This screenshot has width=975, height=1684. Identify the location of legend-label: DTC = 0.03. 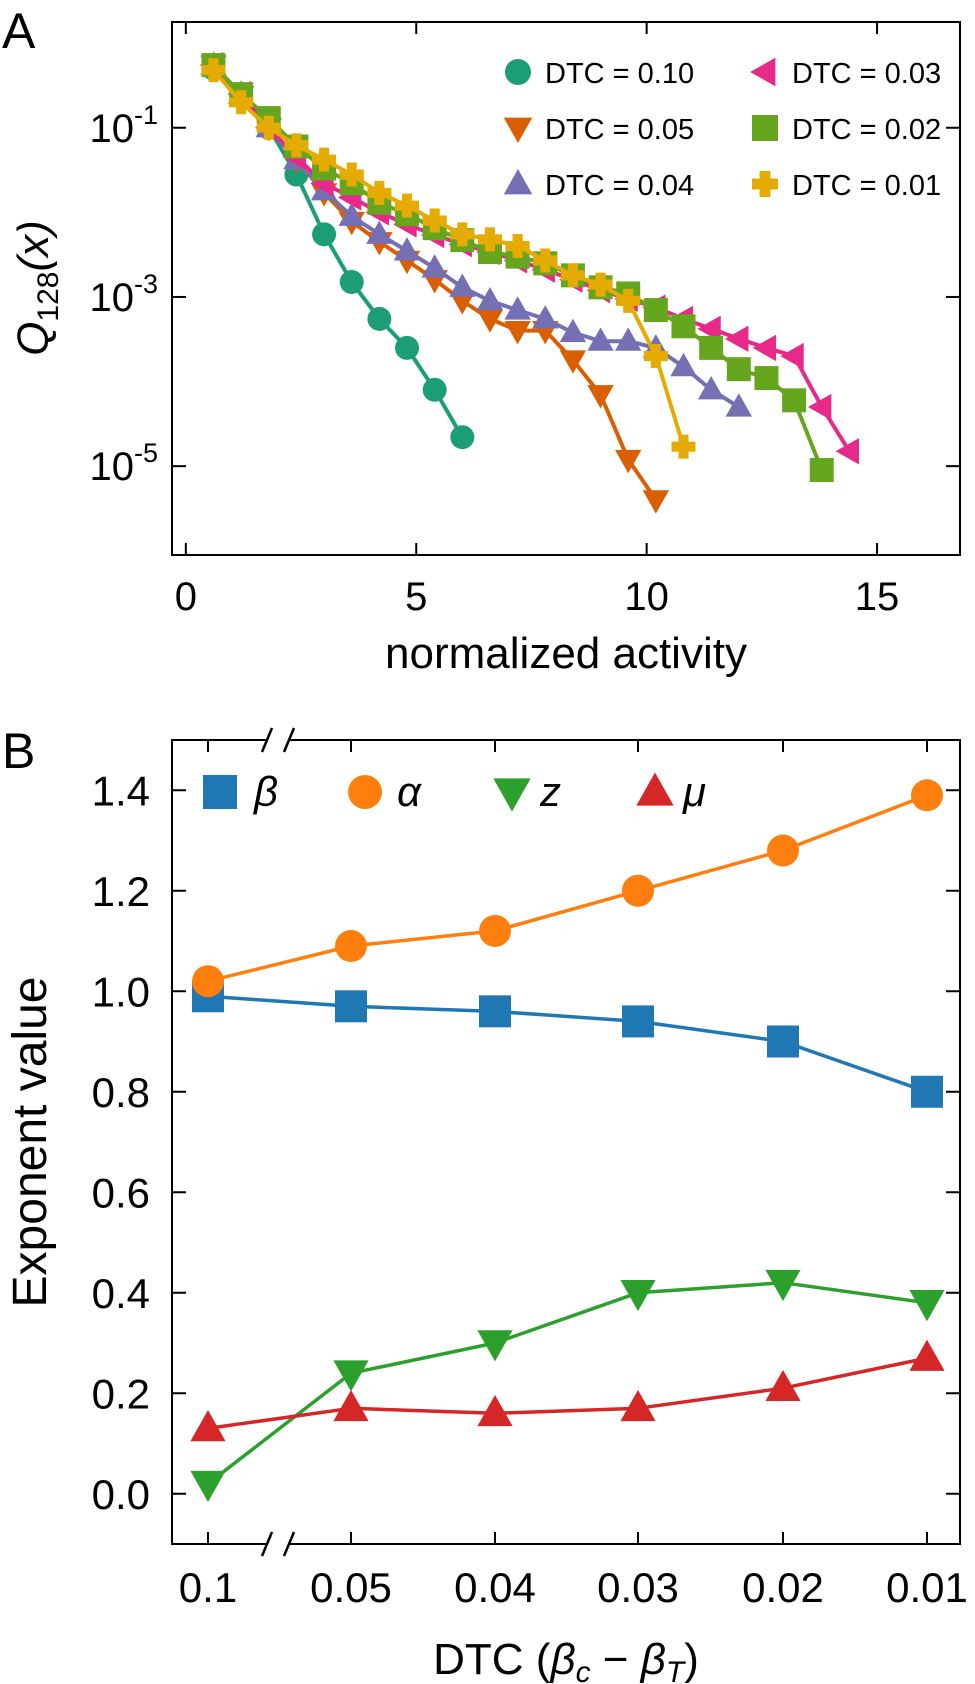
(866, 74).